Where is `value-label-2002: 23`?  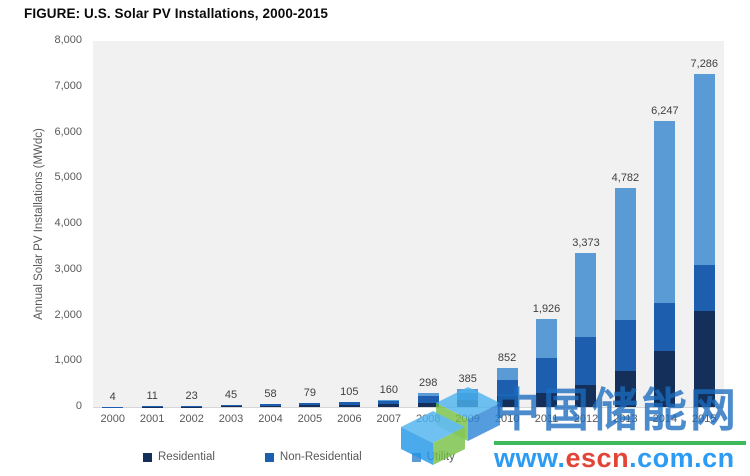 value-label-2002: 23 is located at coordinates (191, 395).